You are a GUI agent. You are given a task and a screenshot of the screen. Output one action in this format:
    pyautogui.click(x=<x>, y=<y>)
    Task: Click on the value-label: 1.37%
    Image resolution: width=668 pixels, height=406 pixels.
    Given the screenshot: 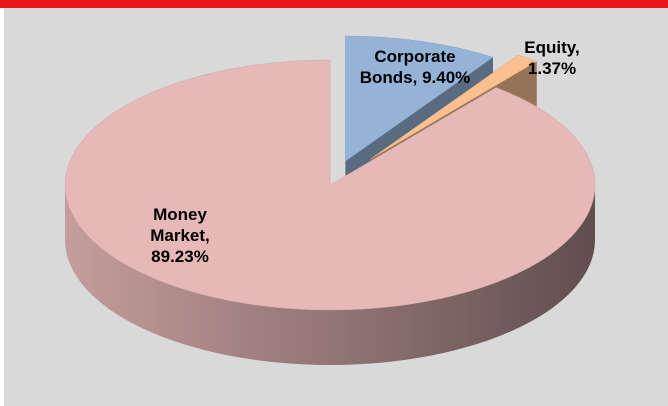 What is the action you would take?
    pyautogui.click(x=552, y=68)
    